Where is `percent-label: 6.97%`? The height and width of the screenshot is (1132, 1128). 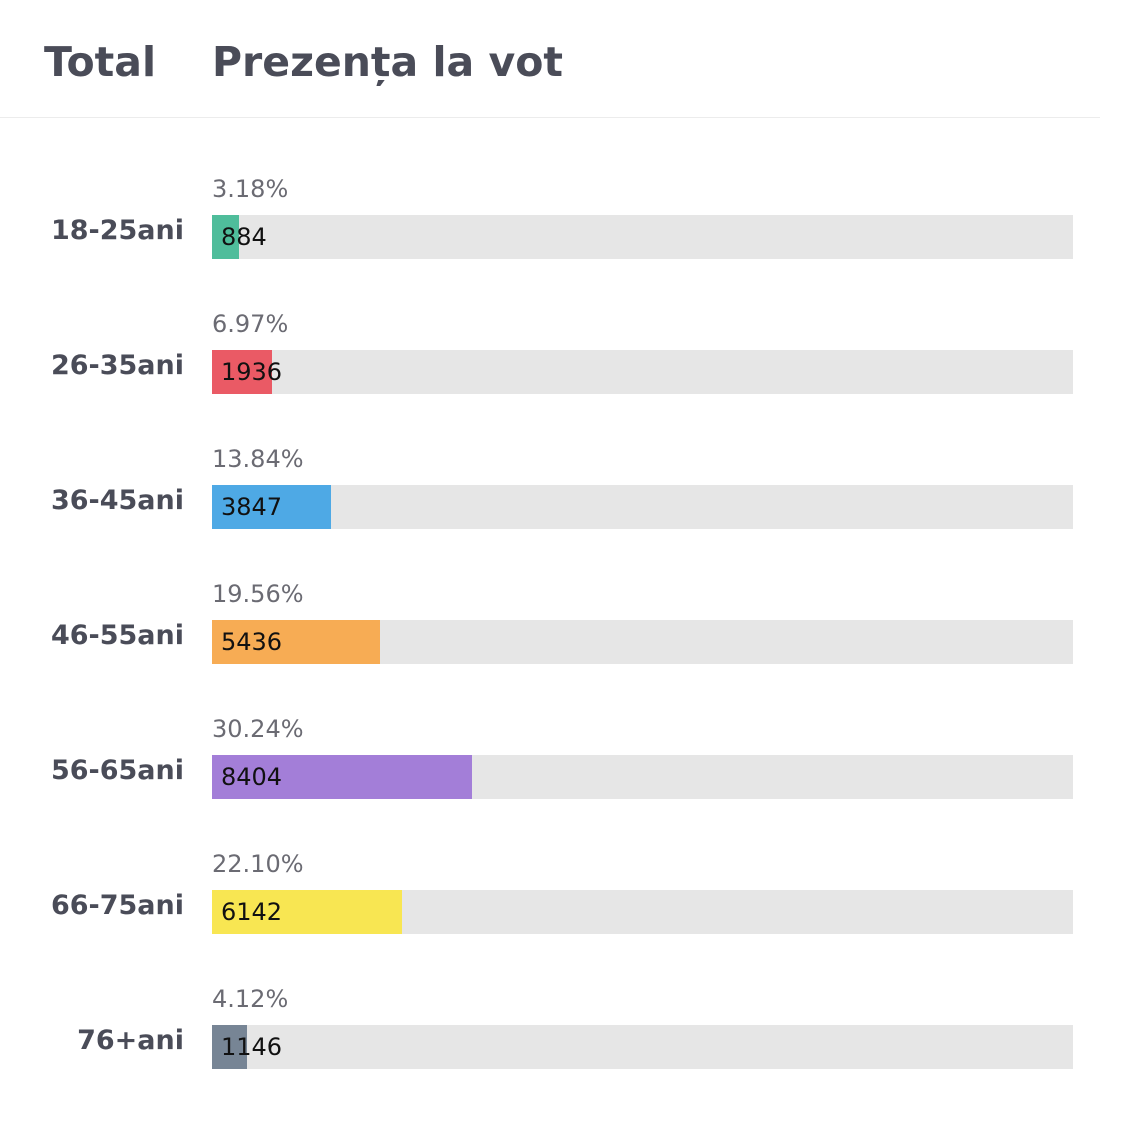 percent-label: 6.97% is located at coordinates (250, 324).